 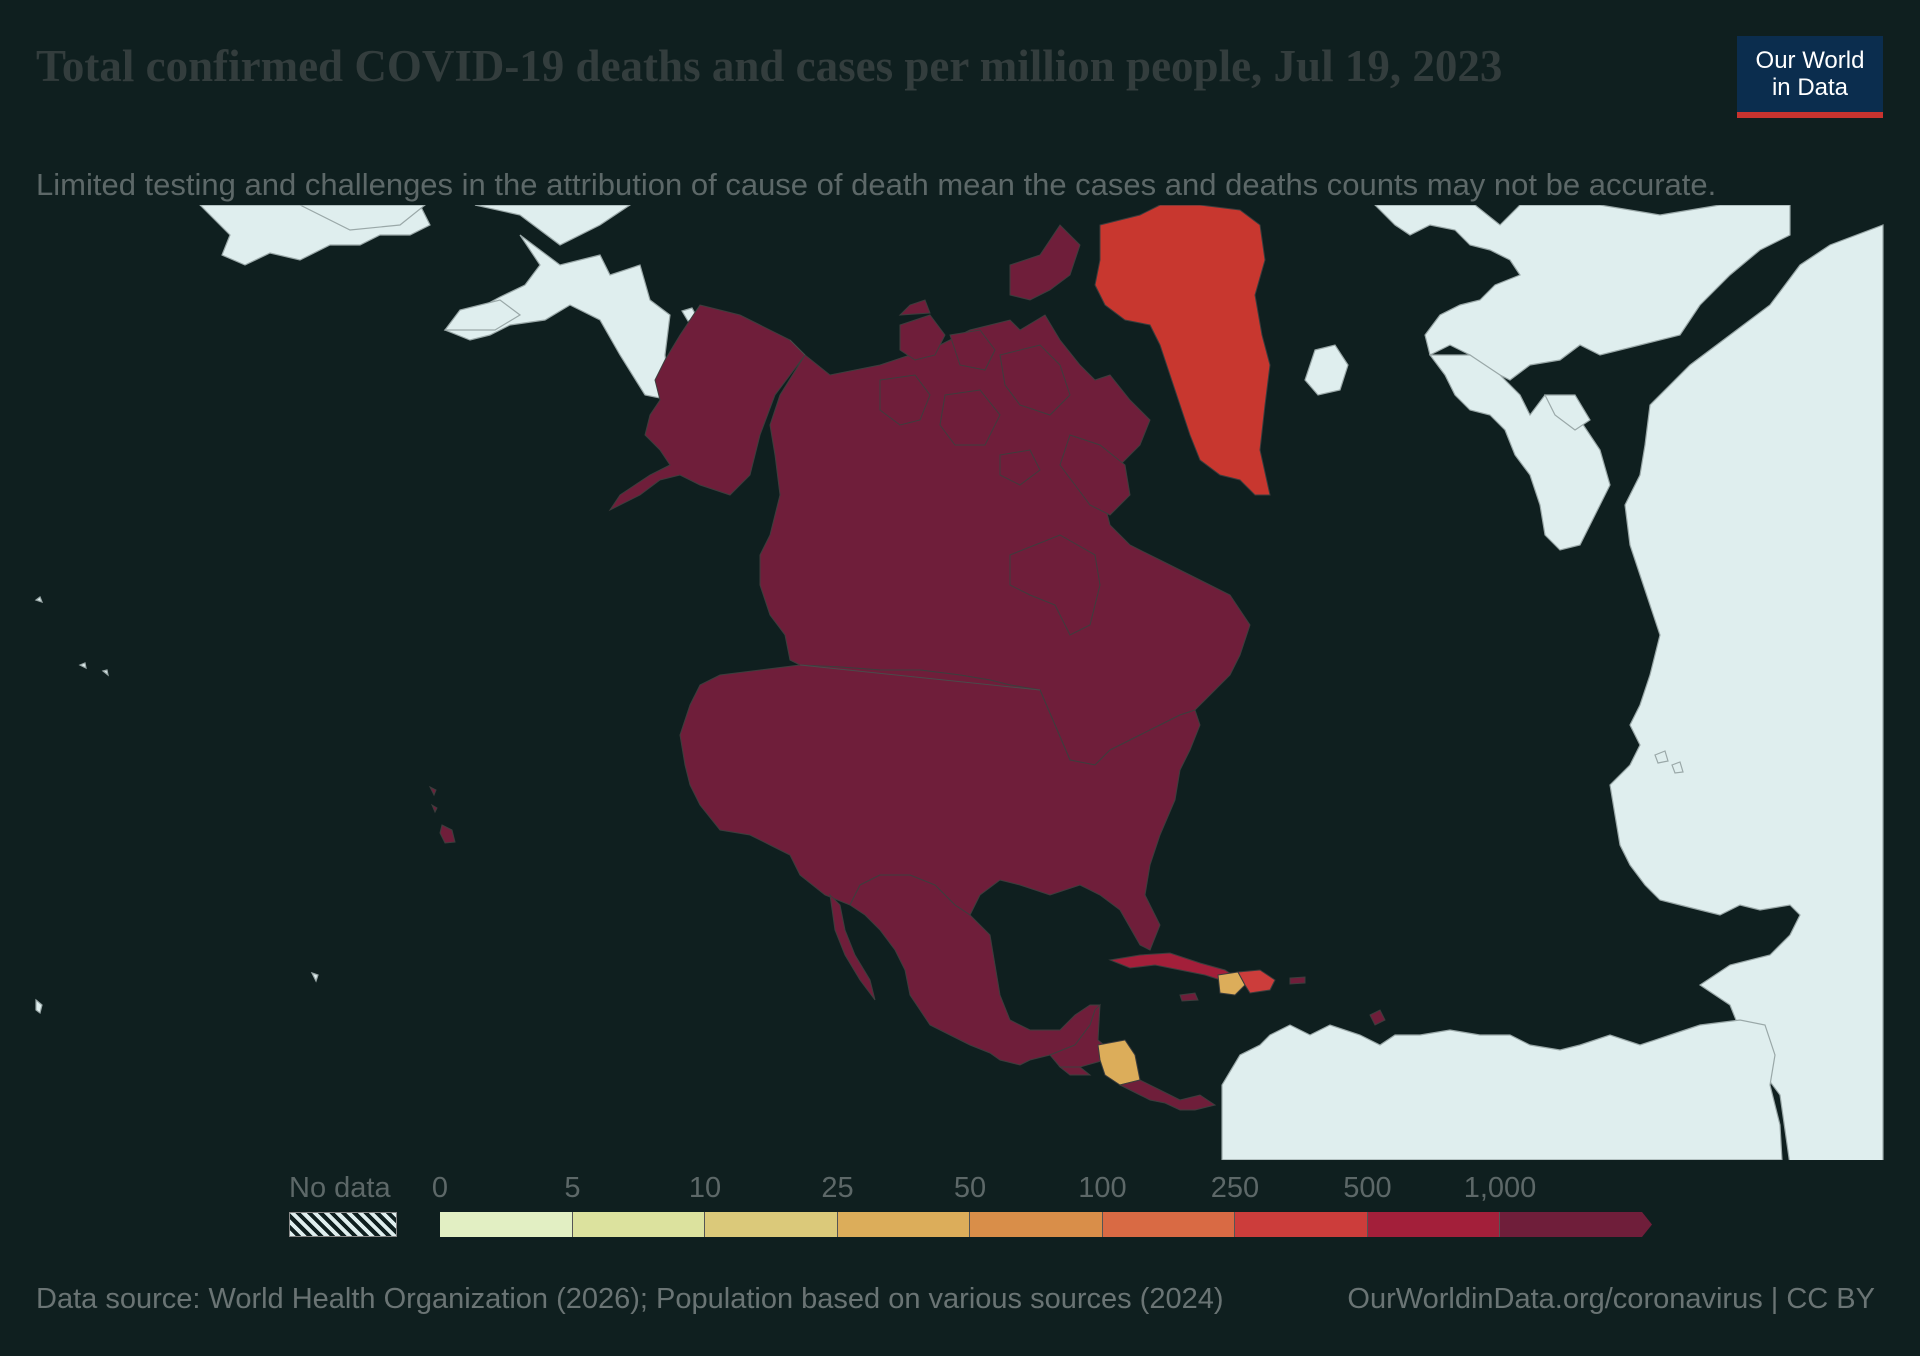 I want to click on legend-tick-5: 100, so click(x=1102, y=1188).